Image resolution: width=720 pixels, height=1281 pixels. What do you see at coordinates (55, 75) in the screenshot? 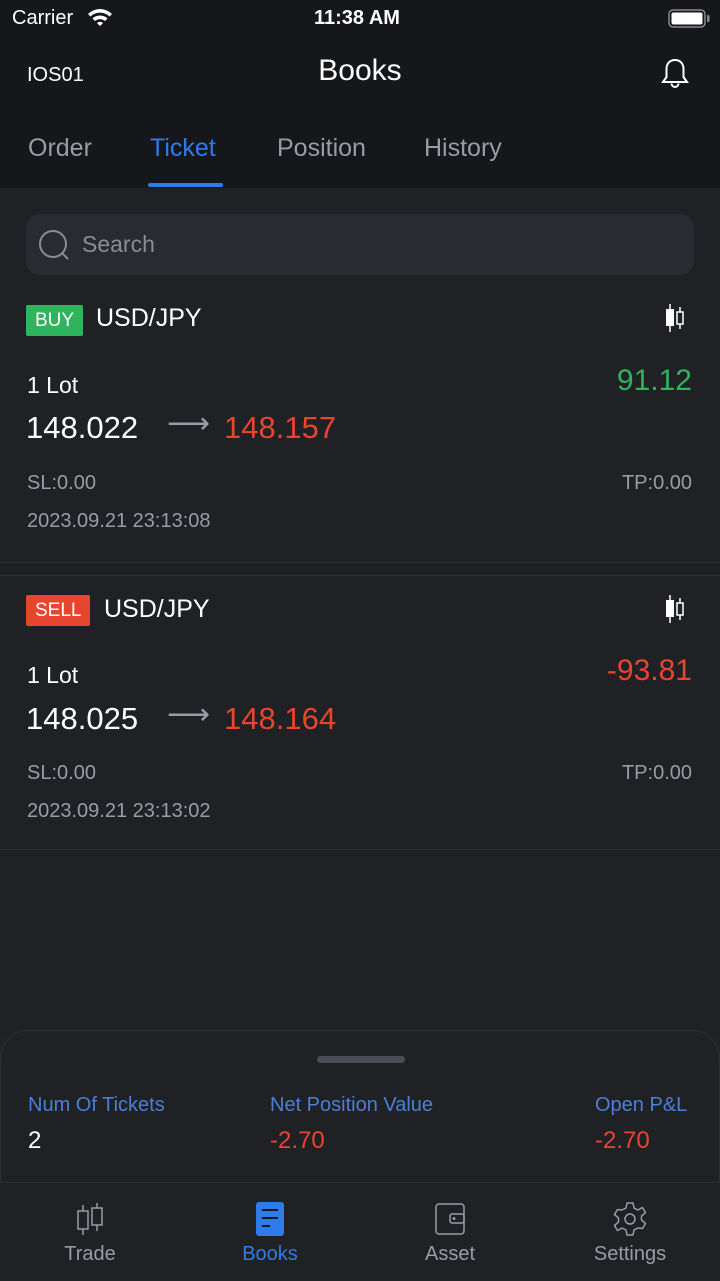
I see `account-id: IOS01` at bounding box center [55, 75].